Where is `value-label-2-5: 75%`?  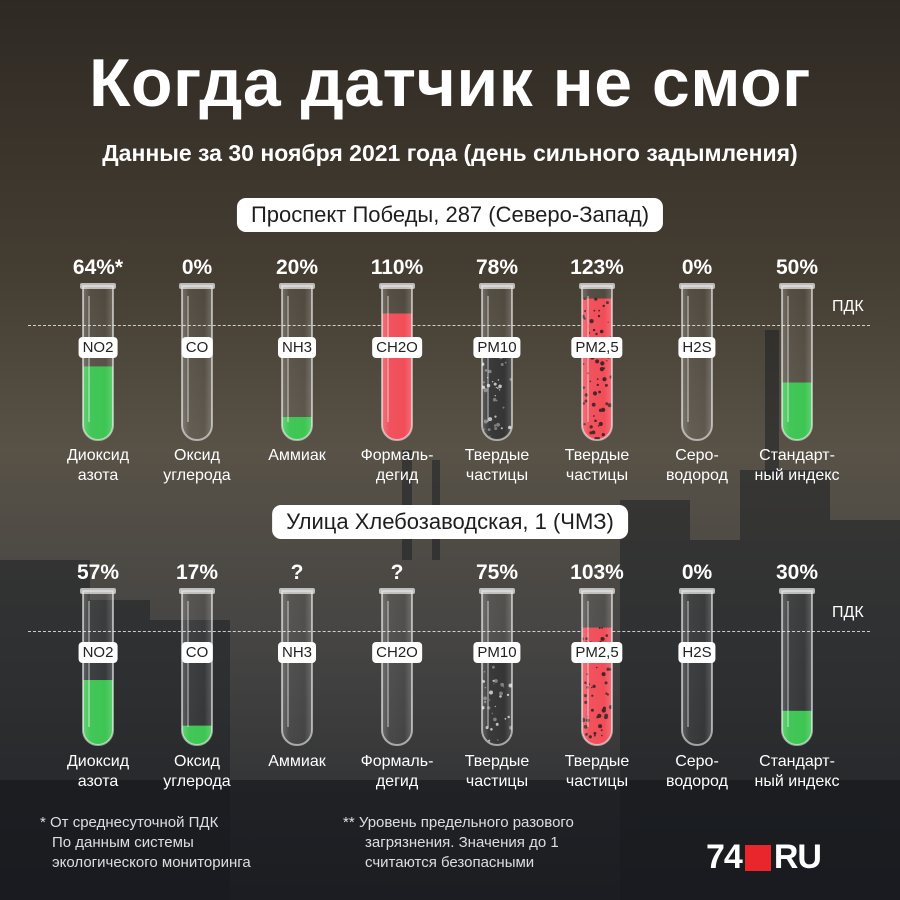
value-label-2-5: 75% is located at coordinates (497, 572).